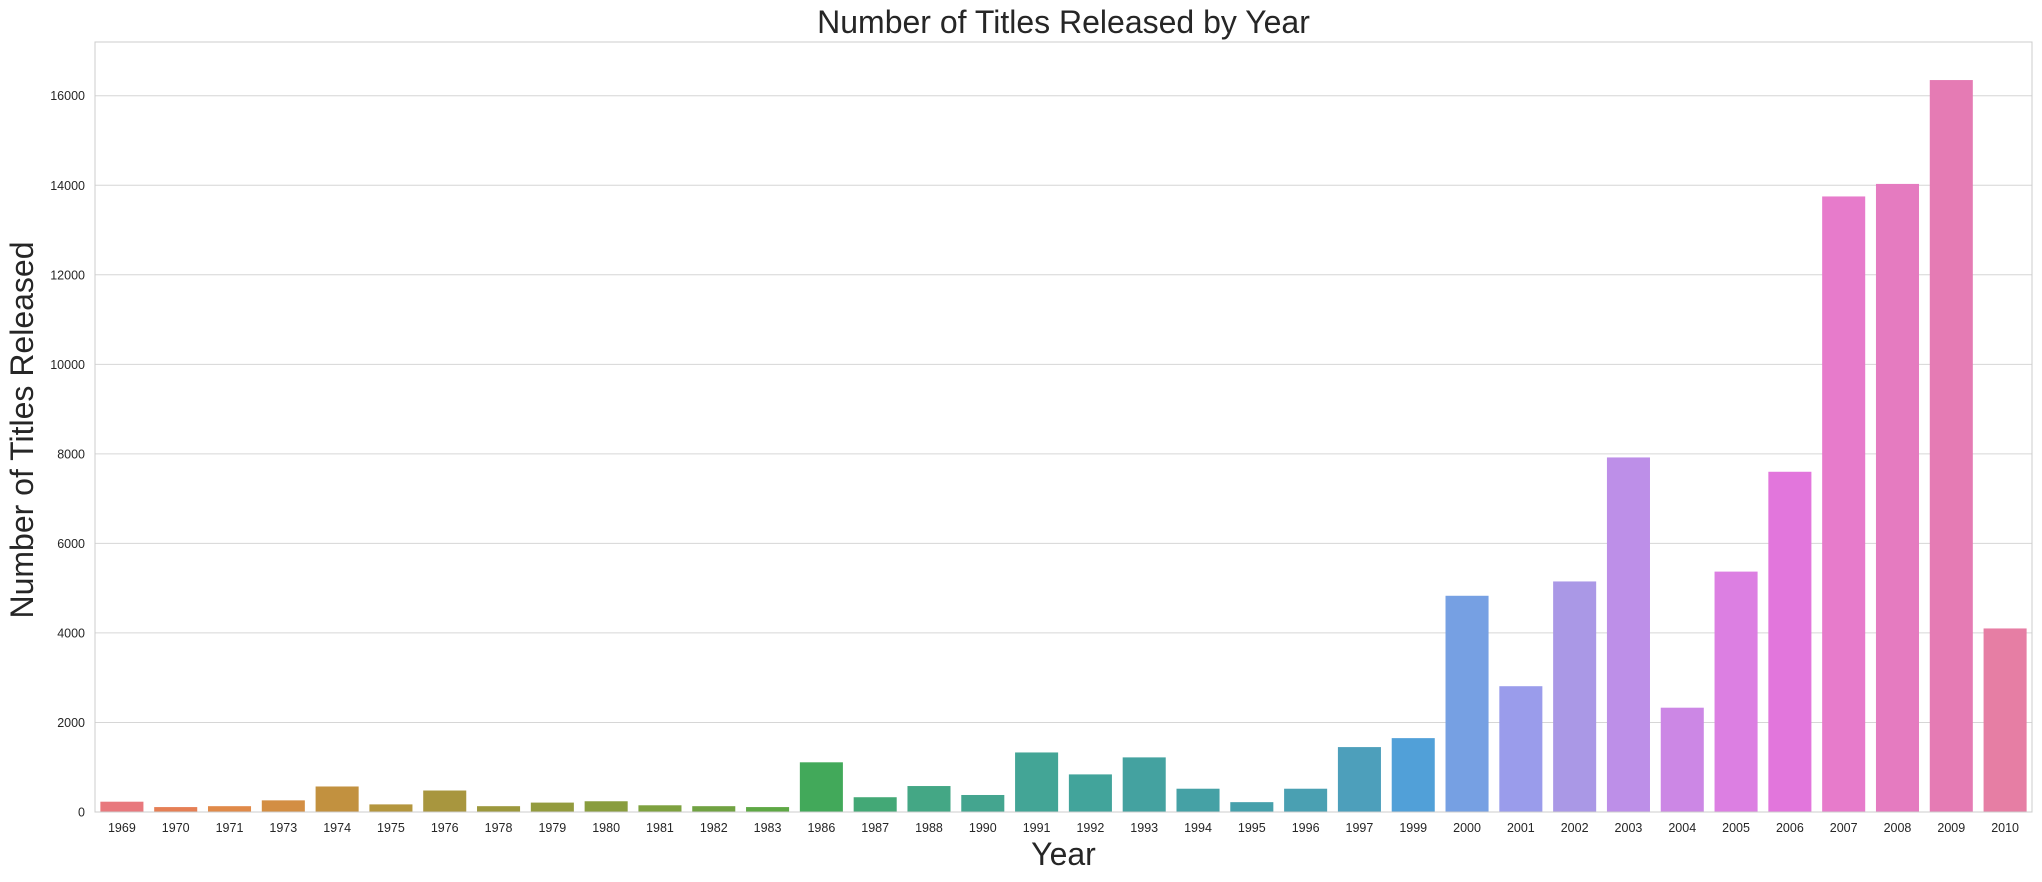 The height and width of the screenshot is (882, 2042). What do you see at coordinates (1063, 22) in the screenshot?
I see `chart-title: Number of Titles Released by Year` at bounding box center [1063, 22].